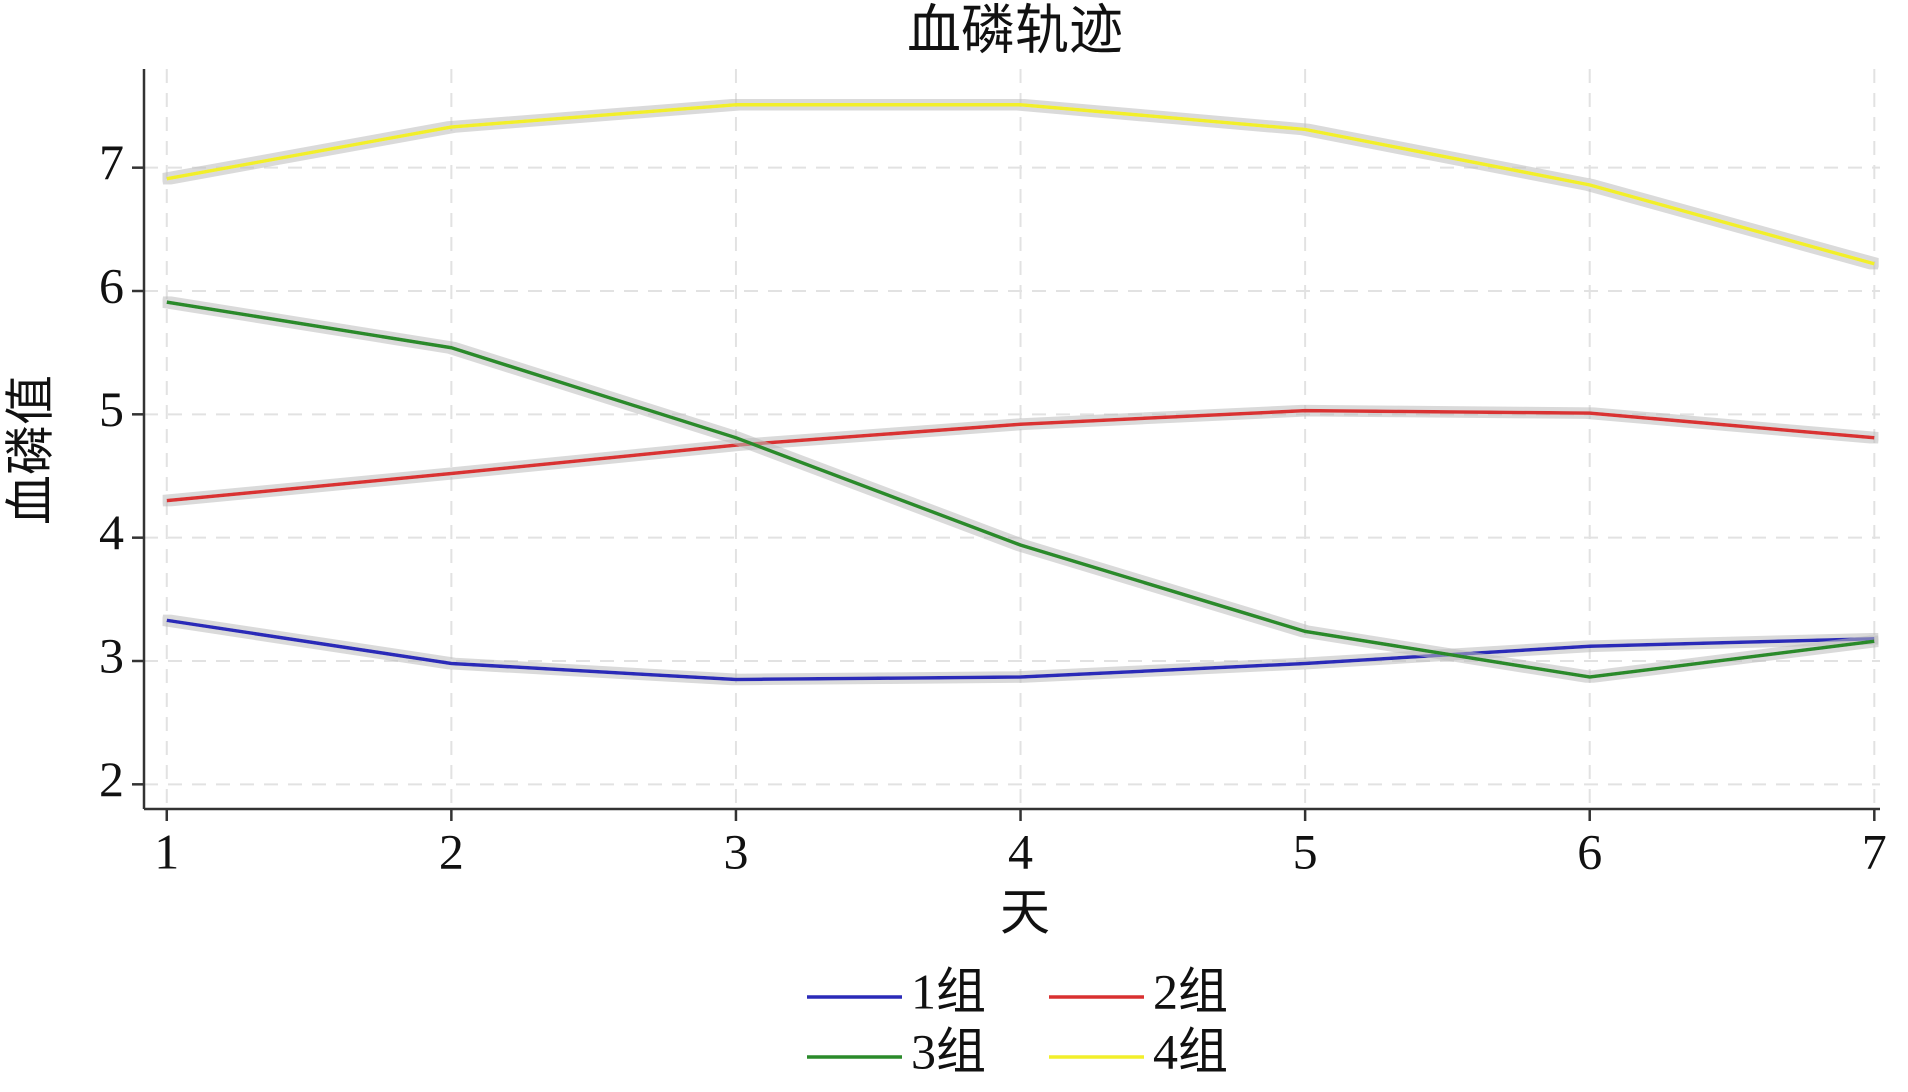  Describe the element at coordinates (451, 851) in the screenshot. I see `x-tick-label: 2` at that location.